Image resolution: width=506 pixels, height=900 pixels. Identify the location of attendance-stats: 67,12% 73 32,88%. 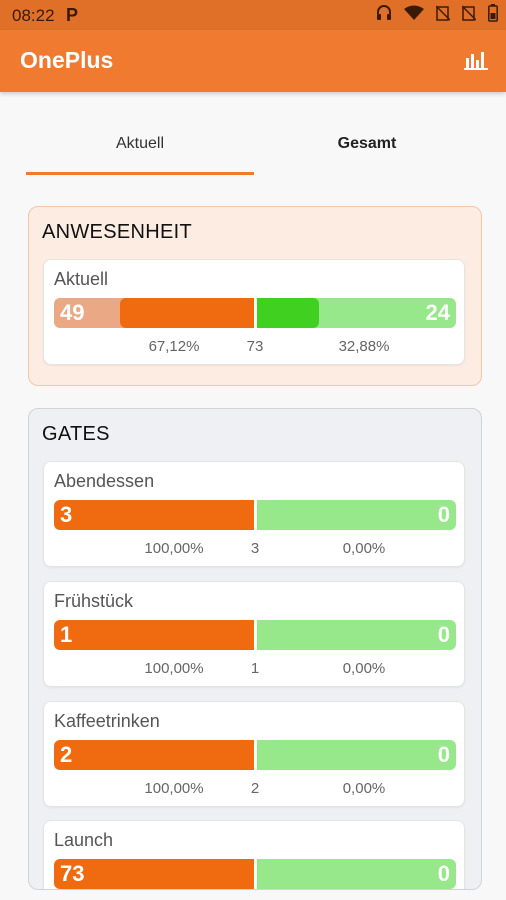
(255, 347).